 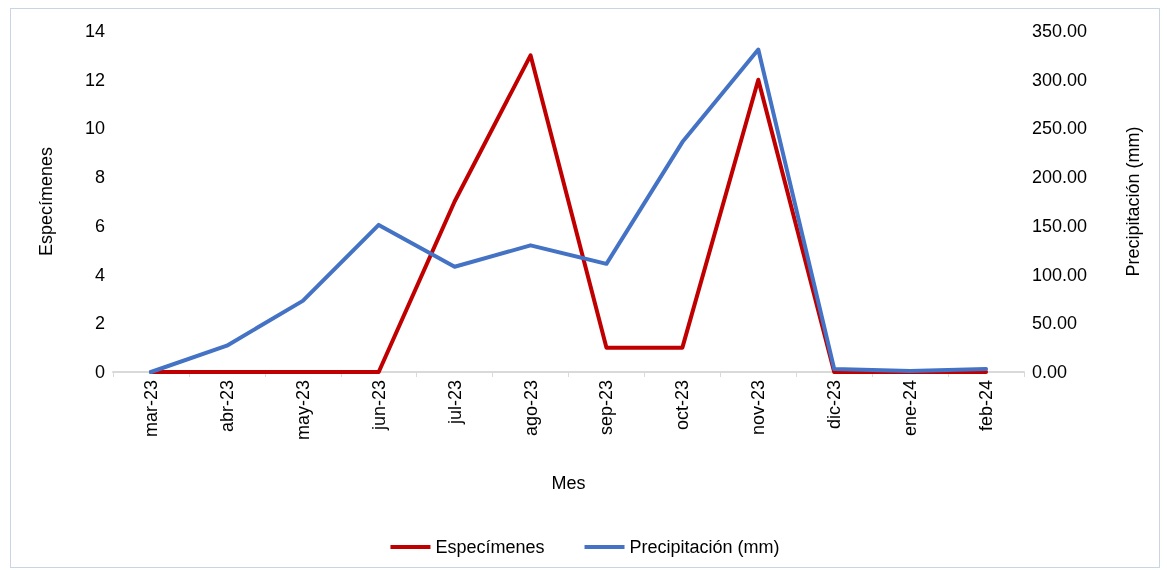 I want to click on x-tick-label: abr-23, so click(x=226, y=406).